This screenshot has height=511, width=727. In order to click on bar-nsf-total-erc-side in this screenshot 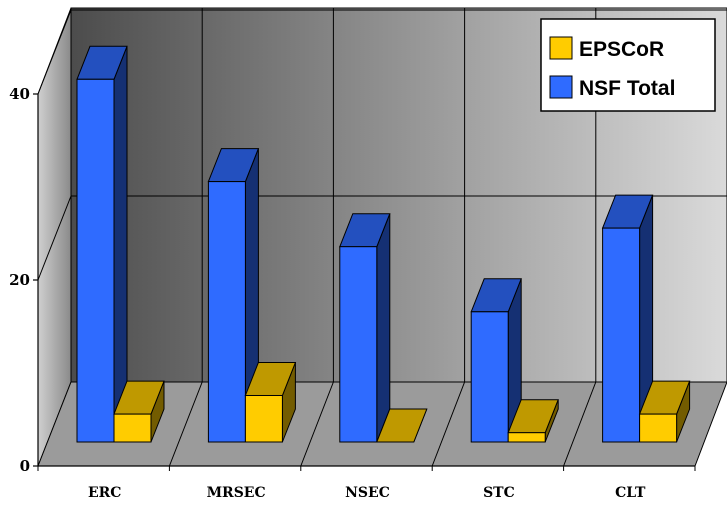, I will do `click(120, 244)`.